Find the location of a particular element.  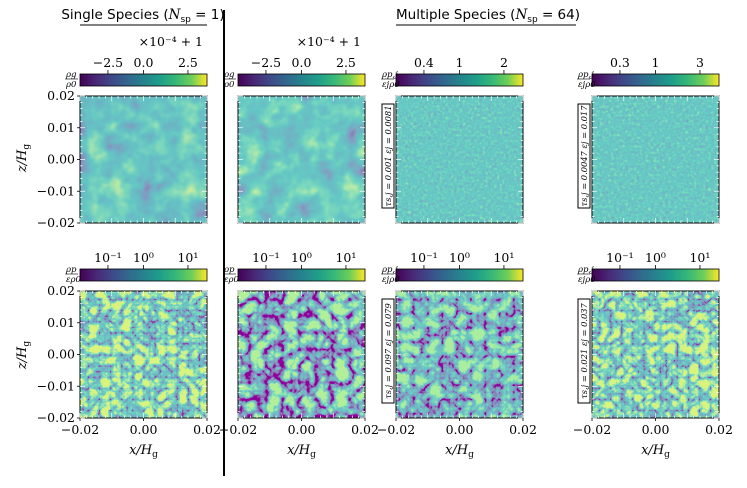

species-tag: τs,j = 0.001 εj = 0.0081 is located at coordinates (388, 156).